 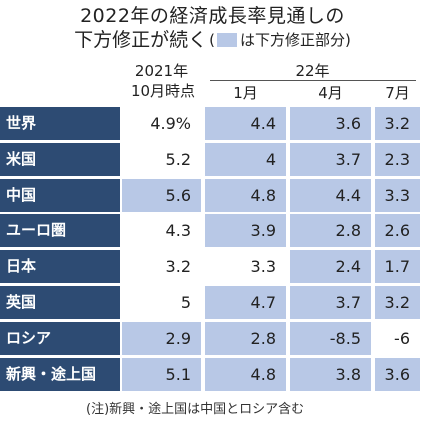 I want to click on table-row: ユーロ圏 4.3 3.9 2.8 2.6, so click(x=210, y=231).